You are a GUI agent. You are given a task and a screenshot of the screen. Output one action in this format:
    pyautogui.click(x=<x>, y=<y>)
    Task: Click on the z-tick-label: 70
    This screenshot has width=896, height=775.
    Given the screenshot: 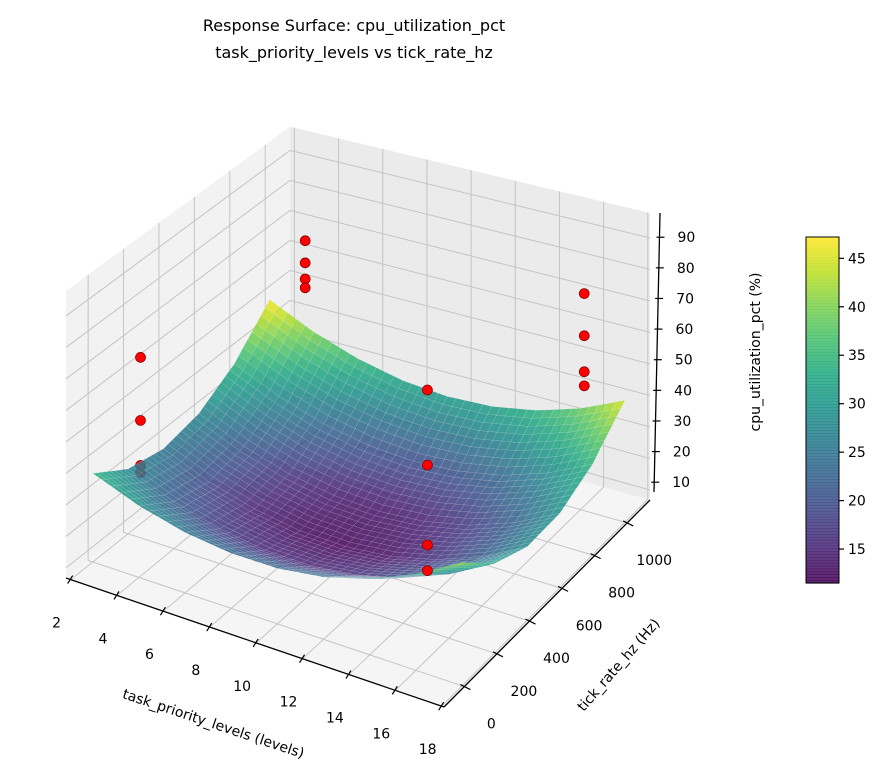 What is the action you would take?
    pyautogui.click(x=685, y=299)
    